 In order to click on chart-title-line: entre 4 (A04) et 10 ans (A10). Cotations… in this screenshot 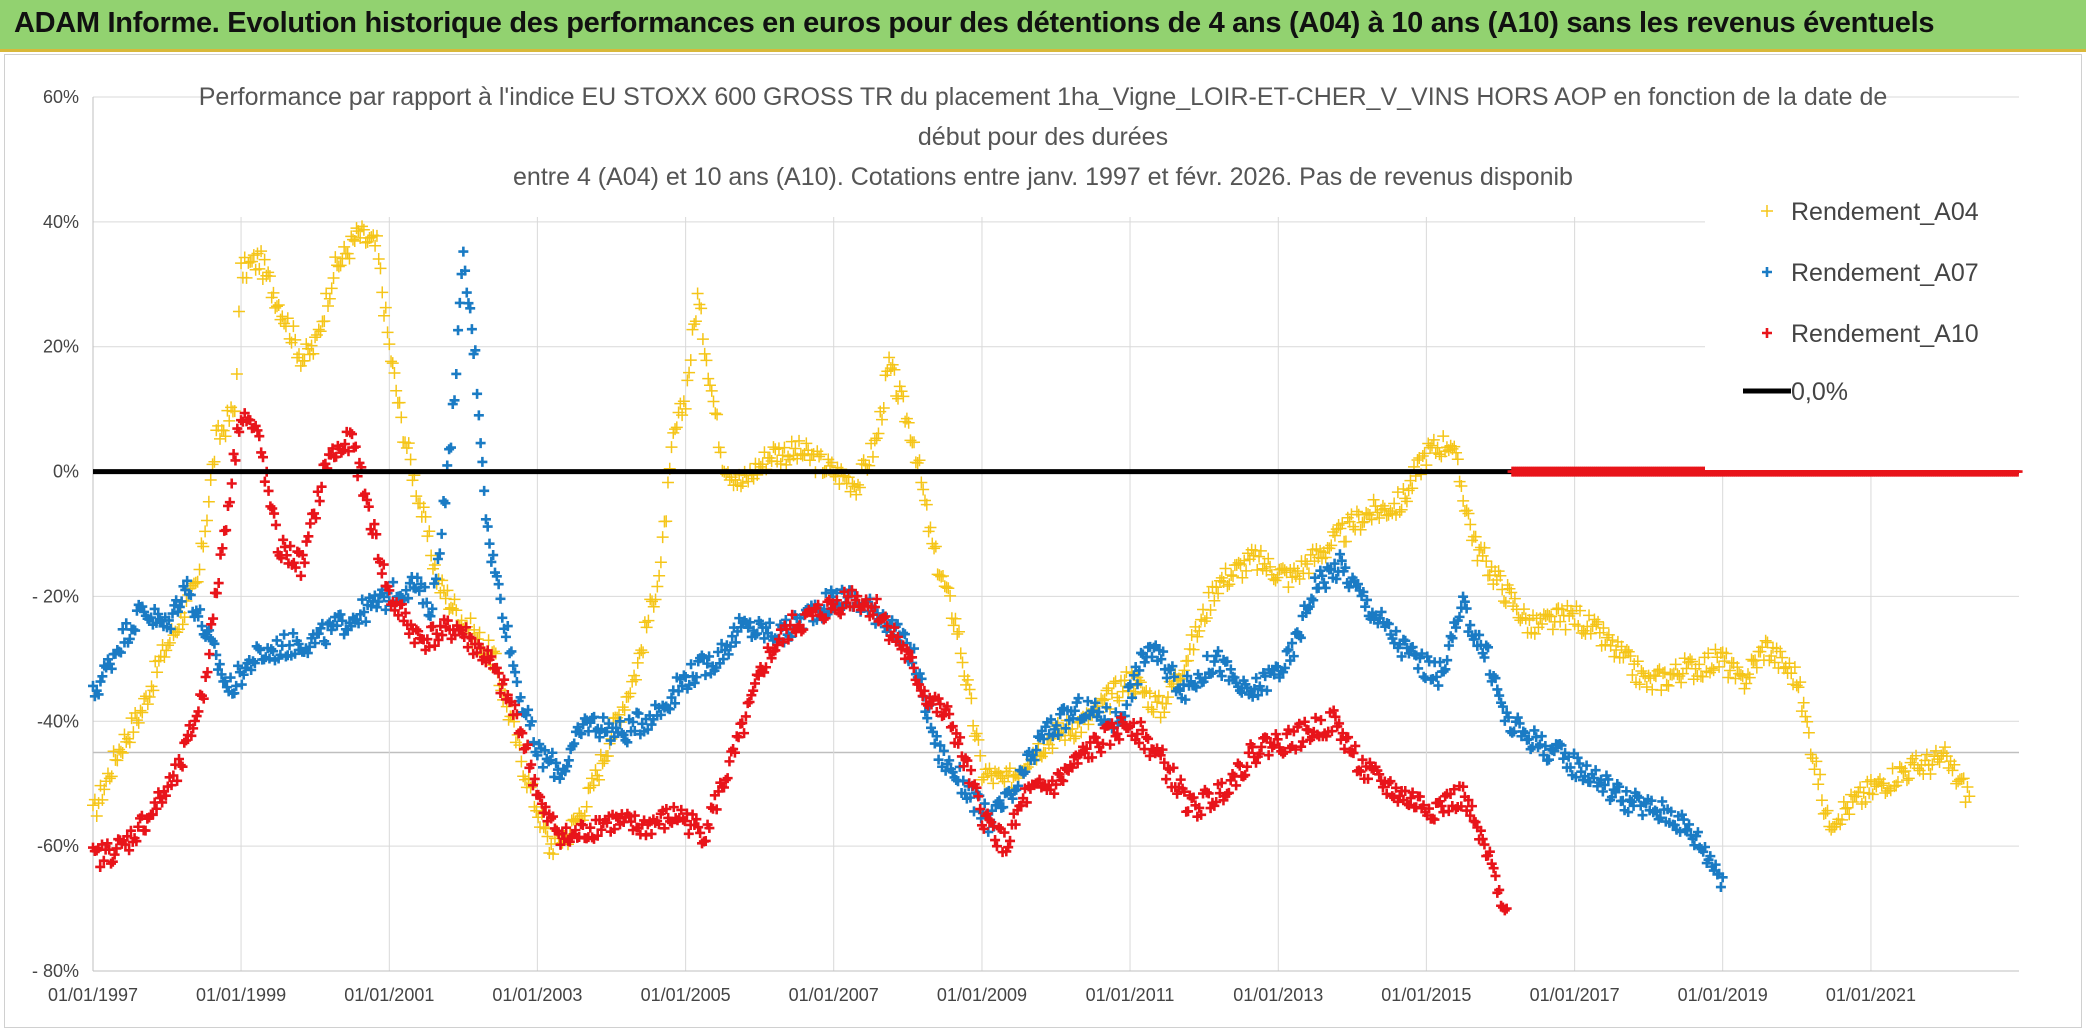, I will do `click(1043, 177)`.